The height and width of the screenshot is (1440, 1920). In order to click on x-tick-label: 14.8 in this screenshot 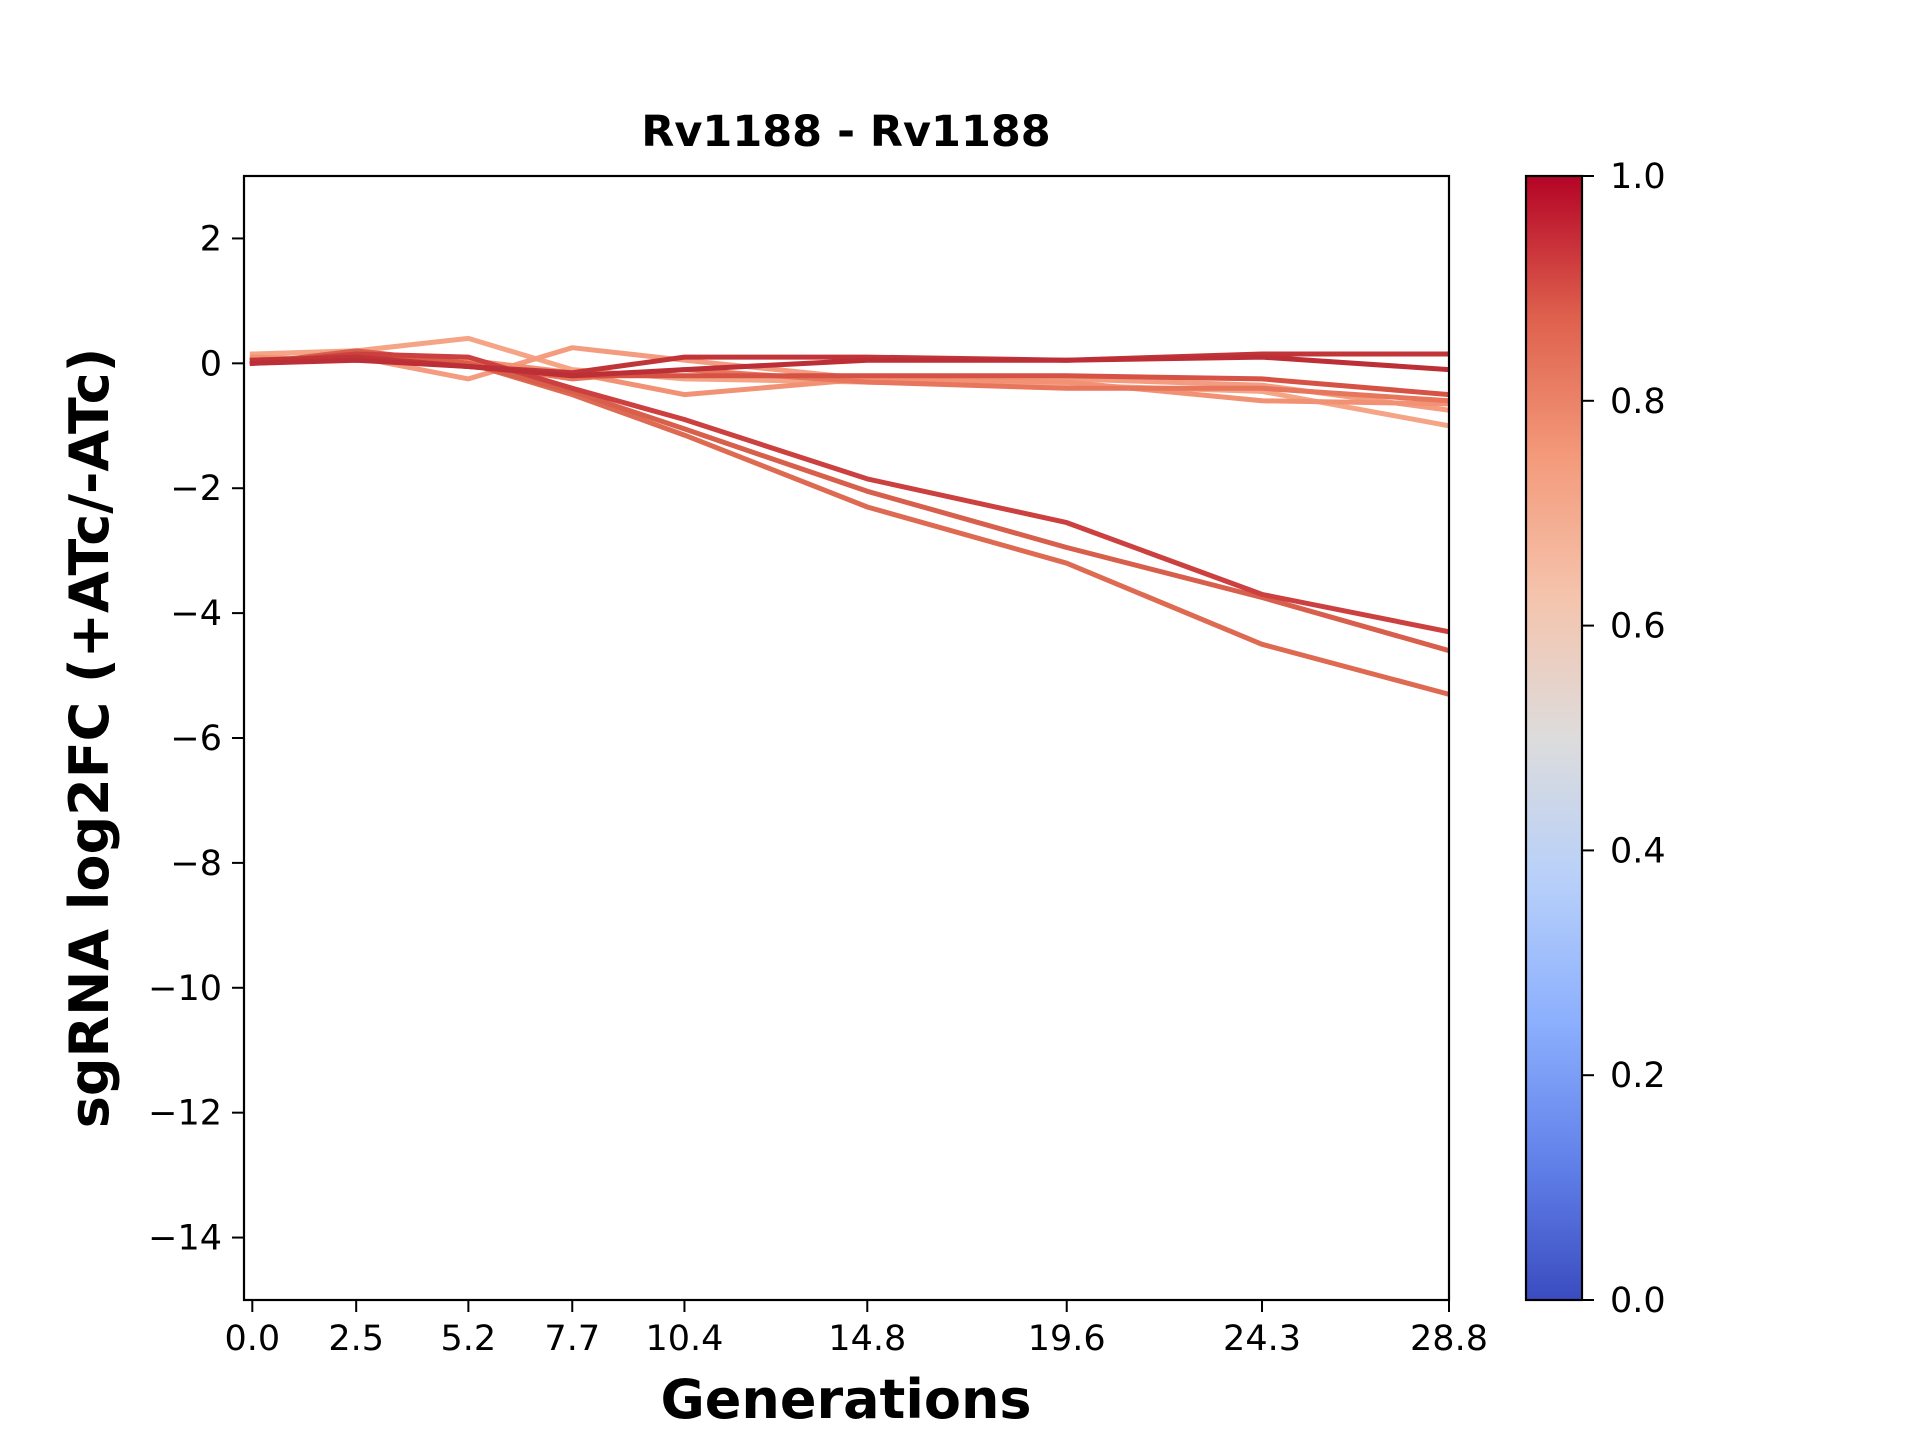, I will do `click(867, 1339)`.